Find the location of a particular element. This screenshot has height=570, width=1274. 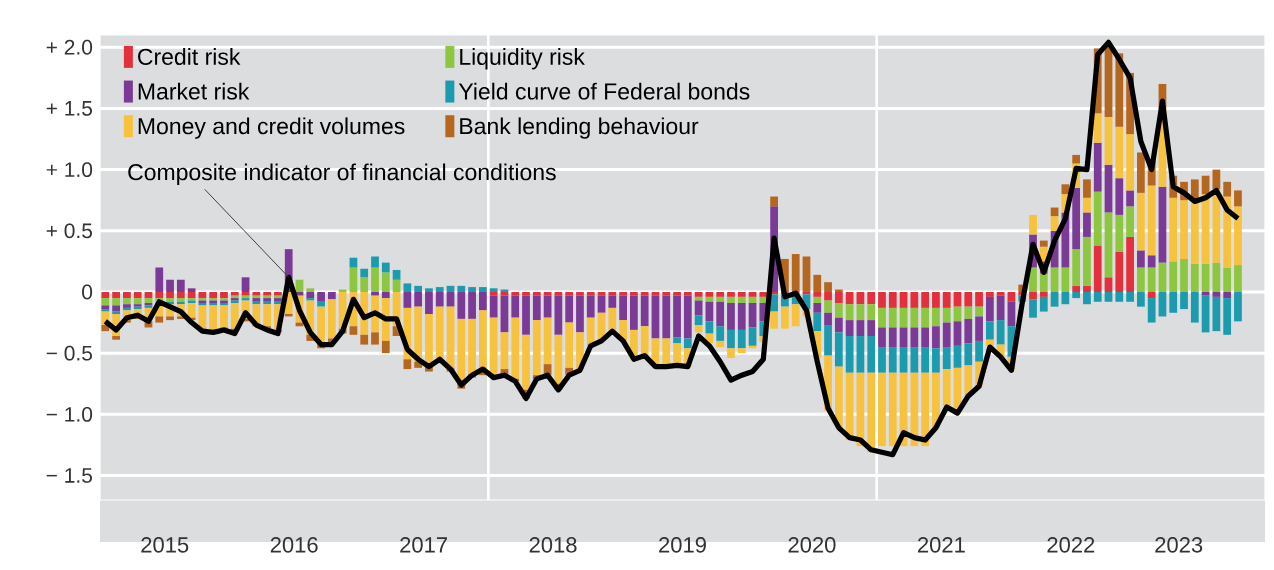

x-tick-label: 2018 is located at coordinates (553, 545).